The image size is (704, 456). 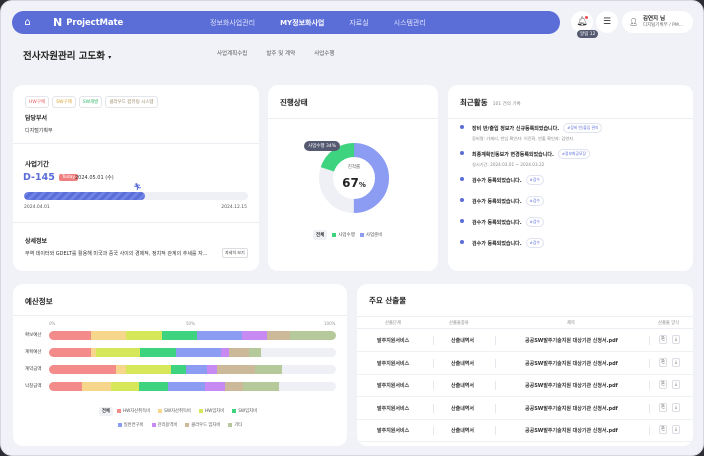 What do you see at coordinates (324, 54) in the screenshot?
I see `sub-tab: 사업수행` at bounding box center [324, 54].